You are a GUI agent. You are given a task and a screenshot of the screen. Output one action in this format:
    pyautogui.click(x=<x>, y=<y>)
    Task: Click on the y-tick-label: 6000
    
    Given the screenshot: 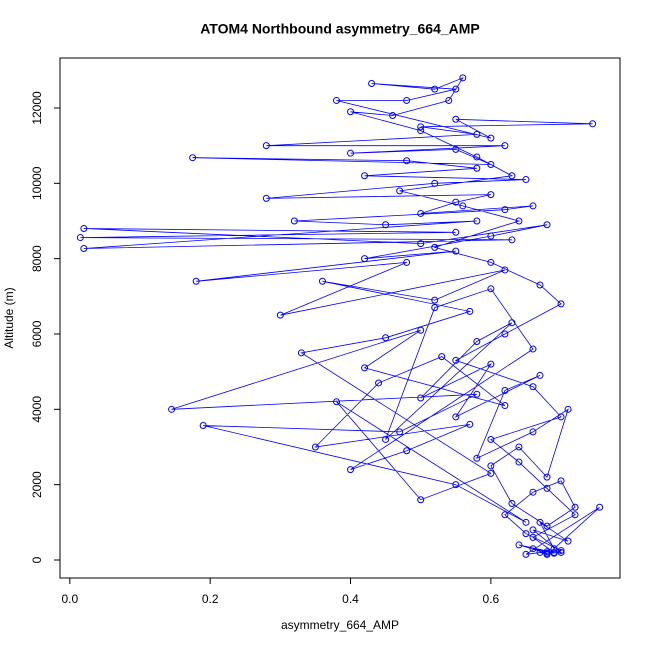 What is the action you would take?
    pyautogui.click(x=37, y=333)
    